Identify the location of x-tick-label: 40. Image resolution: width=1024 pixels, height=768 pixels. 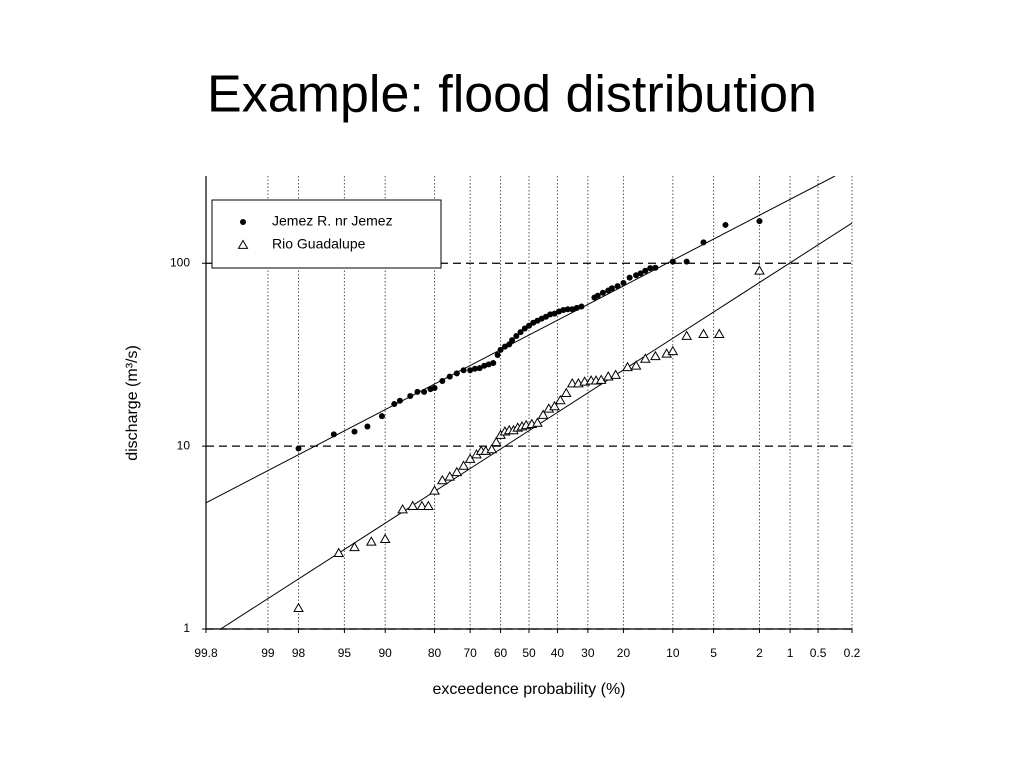
(558, 653).